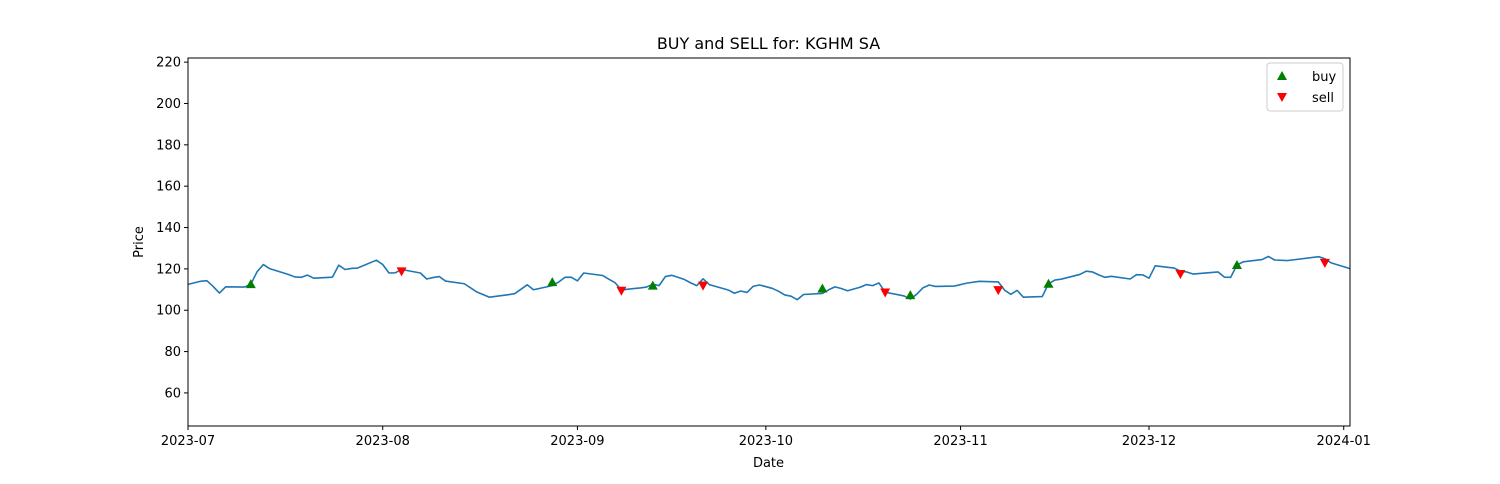  Describe the element at coordinates (168, 145) in the screenshot. I see `y-tick-label: 180` at that location.